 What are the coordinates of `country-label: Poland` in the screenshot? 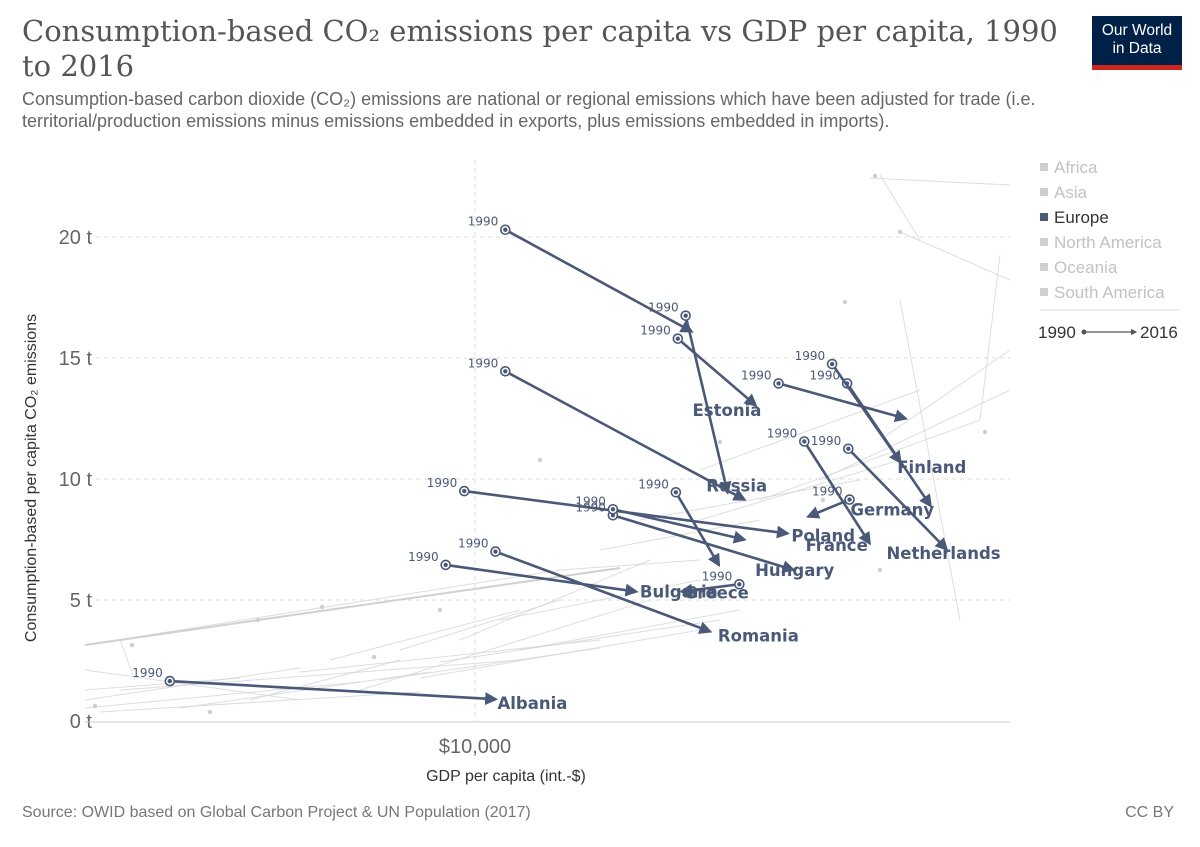 It's located at (823, 535).